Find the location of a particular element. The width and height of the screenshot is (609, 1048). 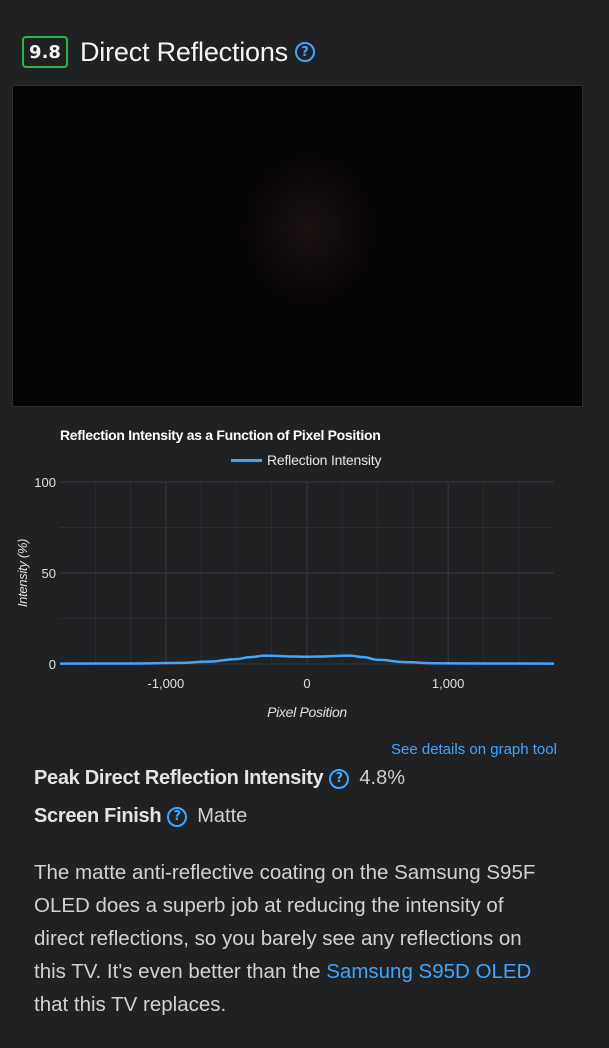

metric-label: Screen Finish is located at coordinates (98, 816).